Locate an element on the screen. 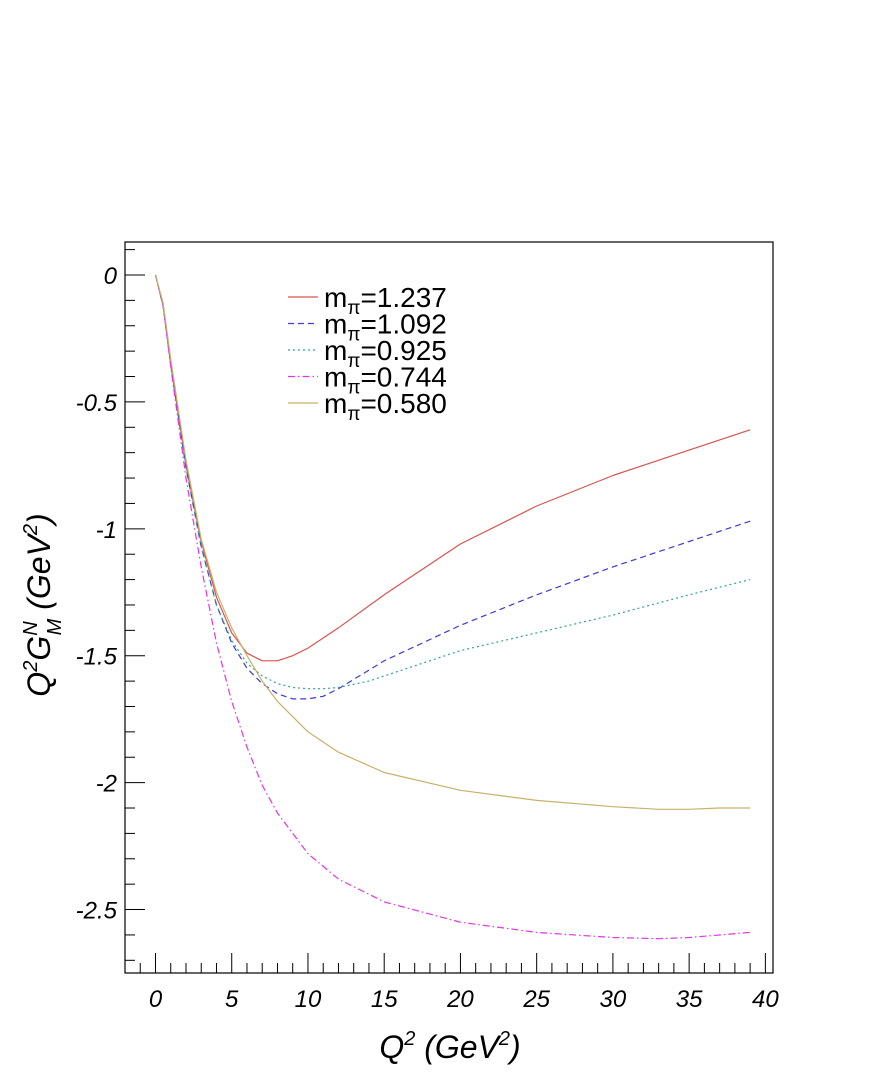 The image size is (875, 1074). y-axis-title-sup-n: N is located at coordinates (31, 628).